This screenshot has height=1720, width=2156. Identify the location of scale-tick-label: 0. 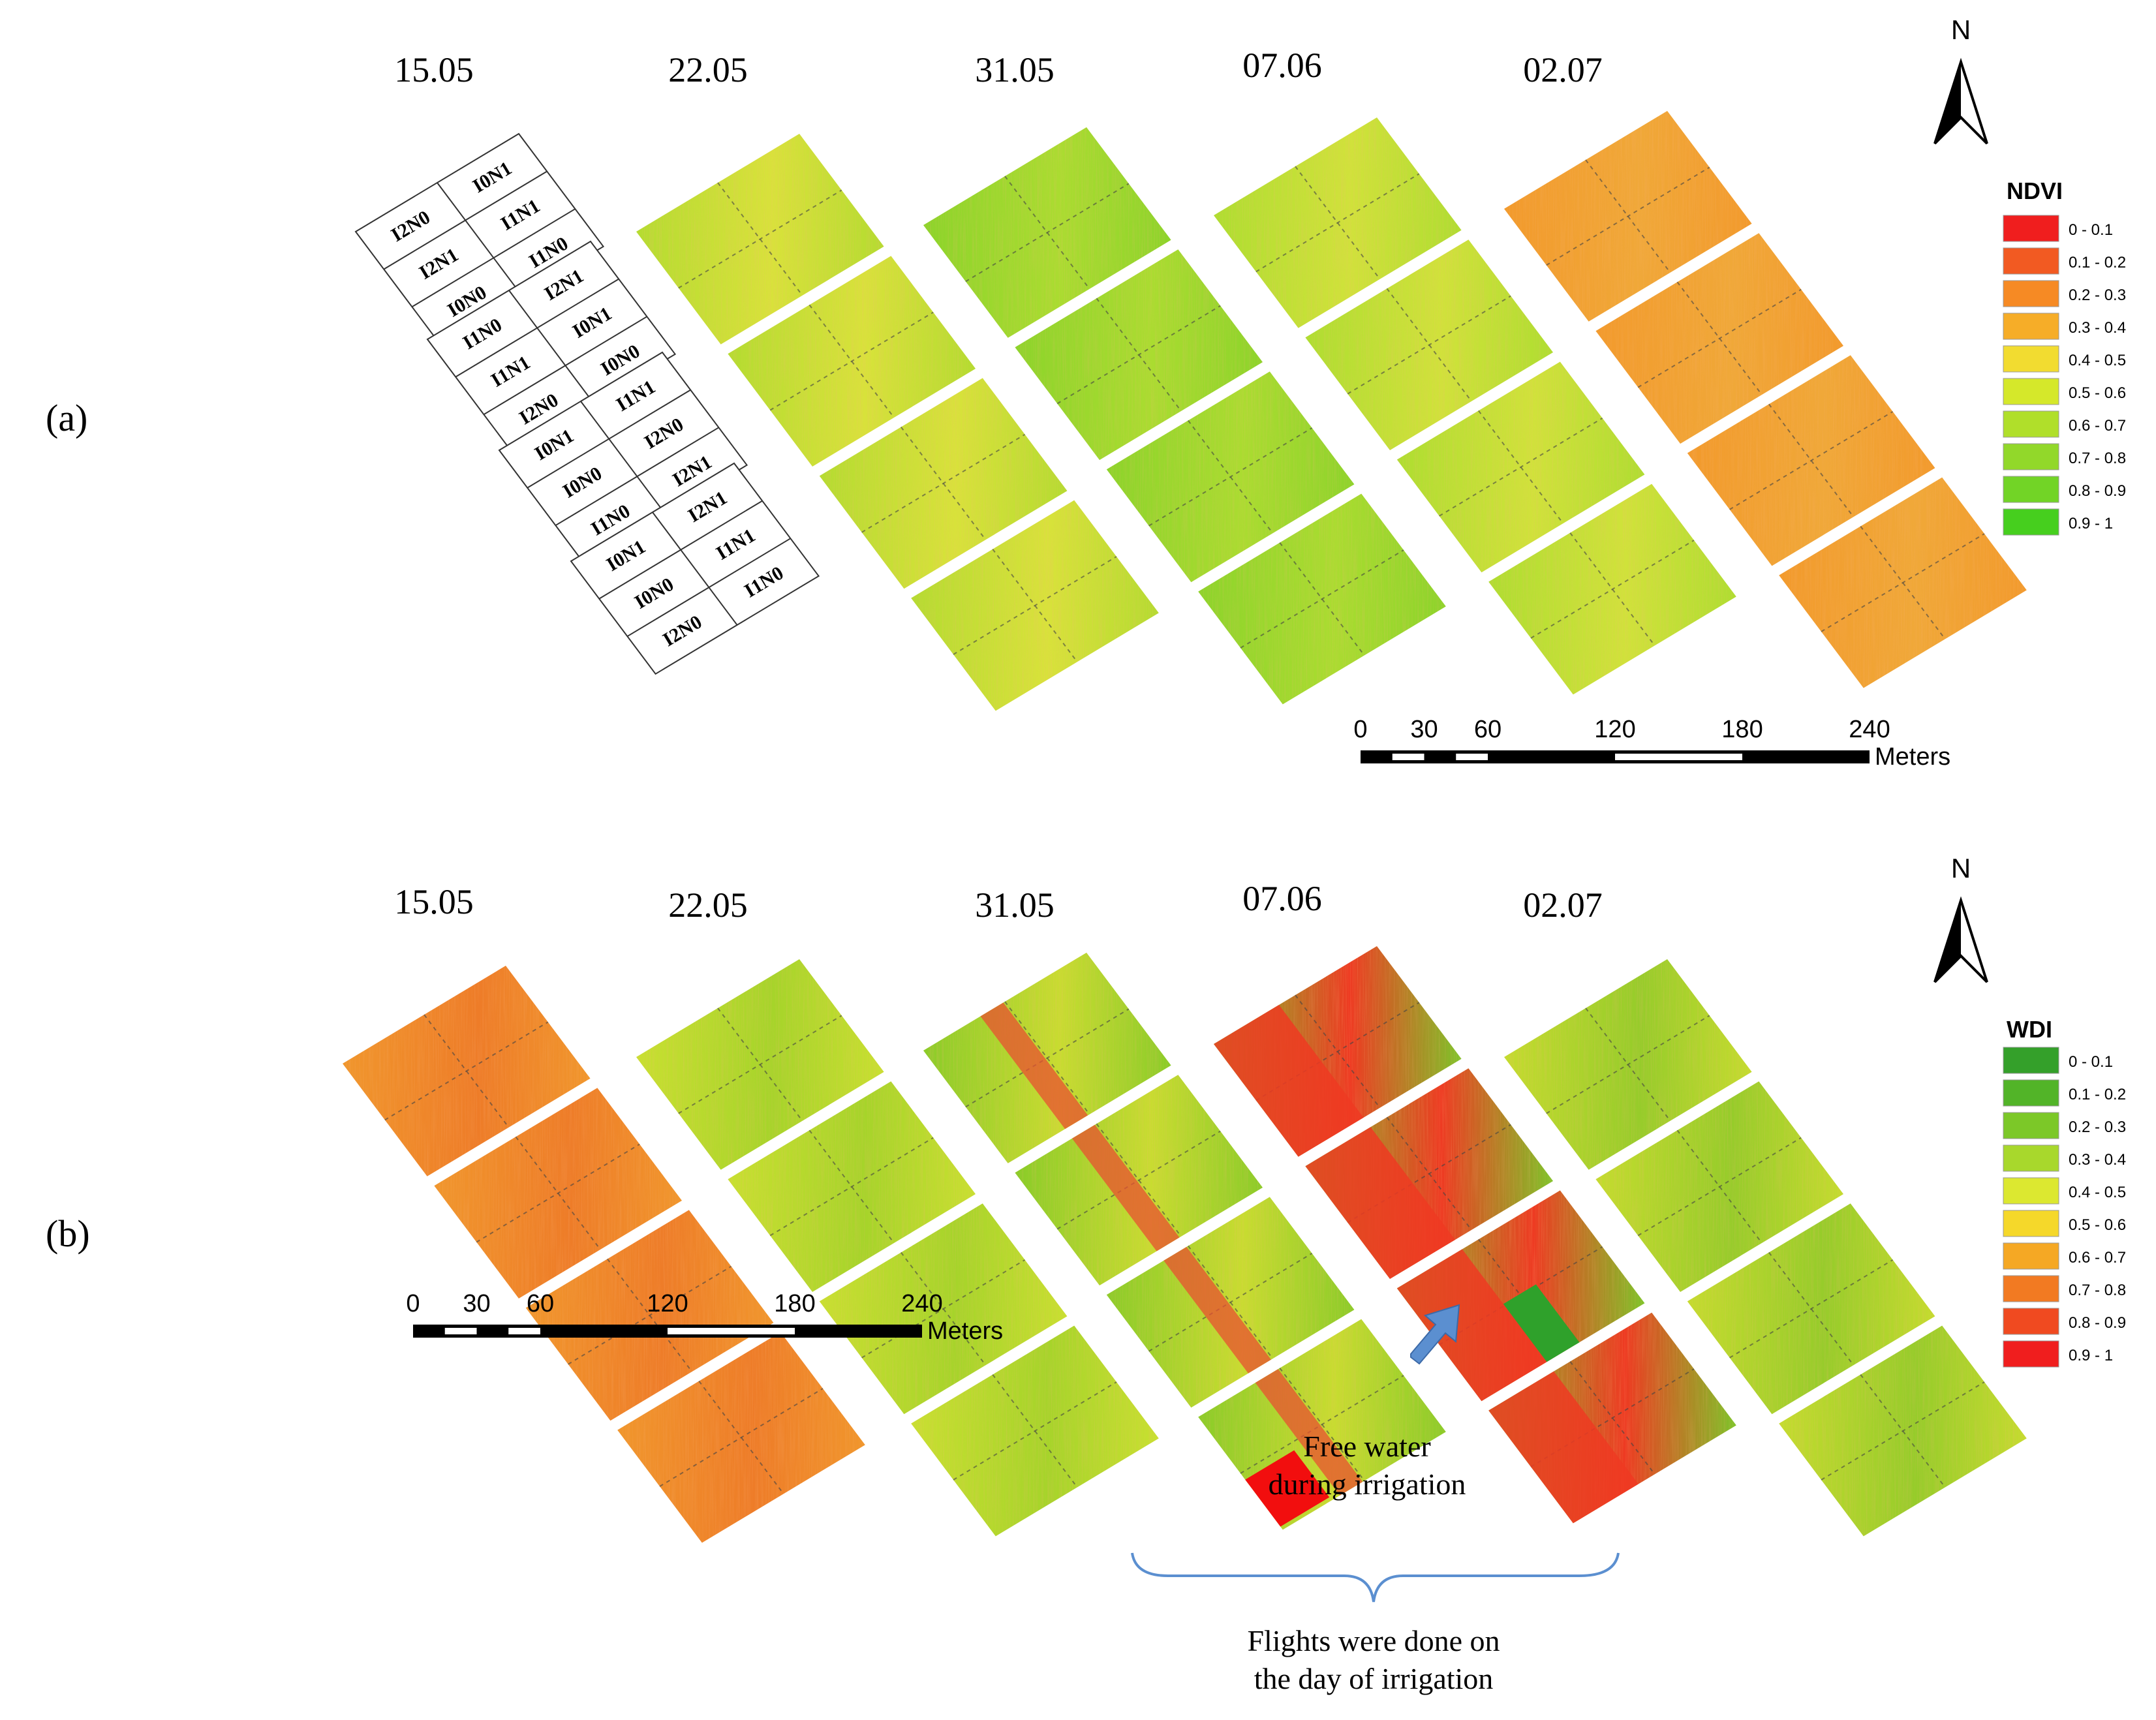
(413, 1303).